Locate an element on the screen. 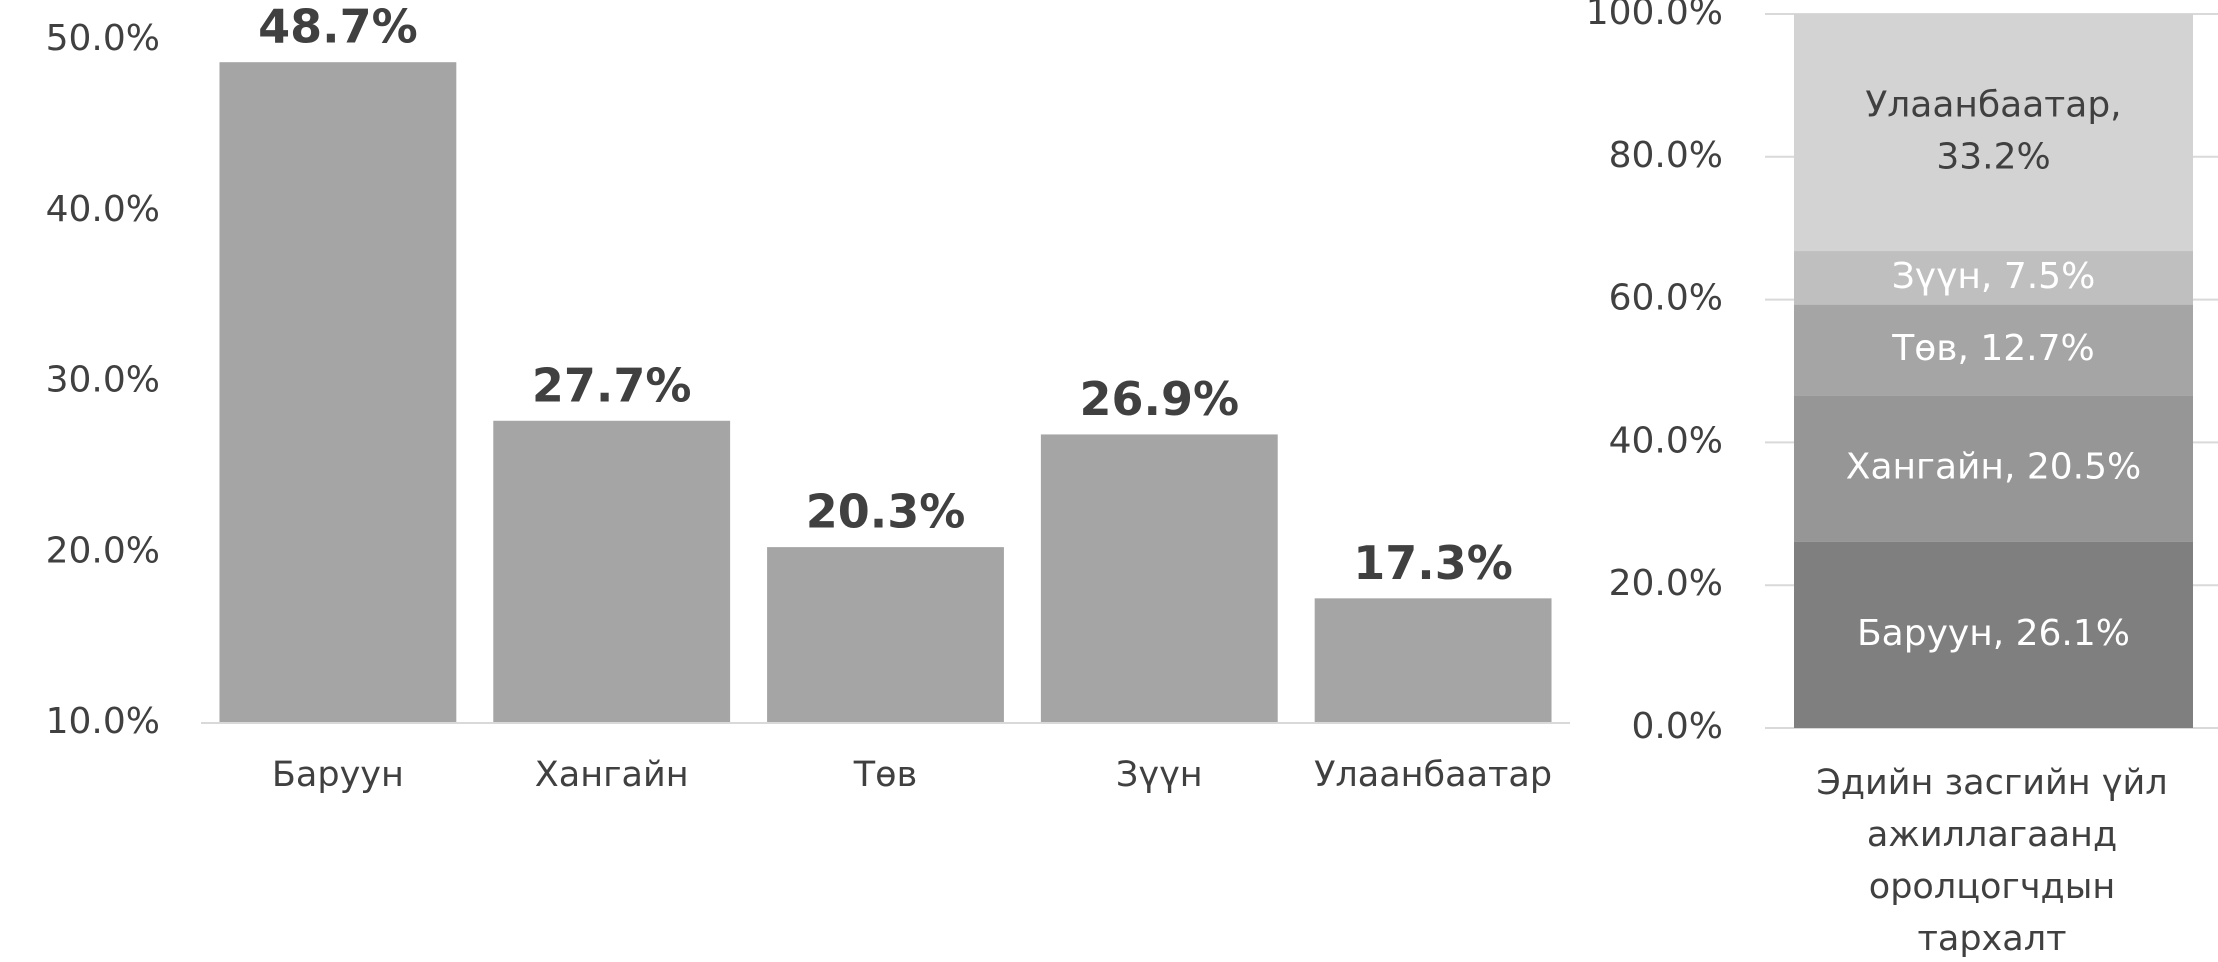  segment-label: Зүүн, 7.5% is located at coordinates (1994, 276).